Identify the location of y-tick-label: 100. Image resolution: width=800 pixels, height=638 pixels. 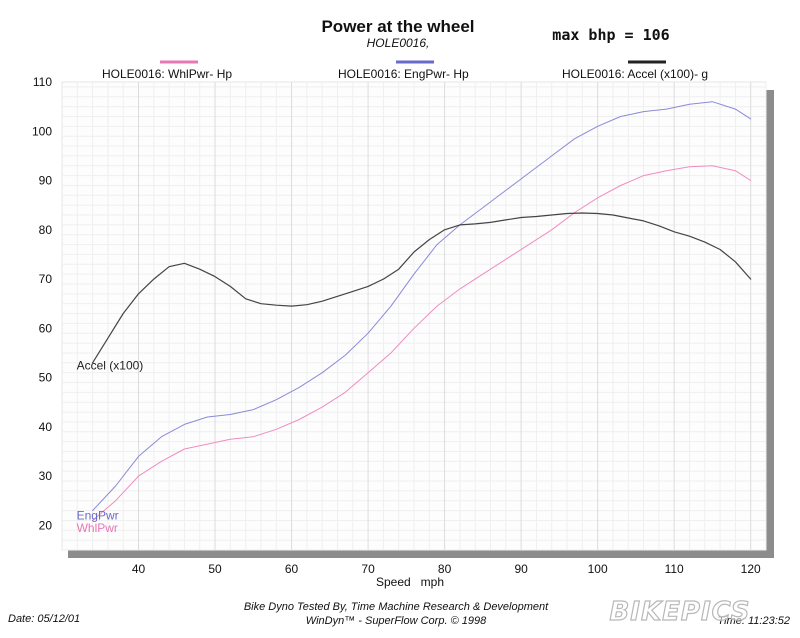
(42, 131).